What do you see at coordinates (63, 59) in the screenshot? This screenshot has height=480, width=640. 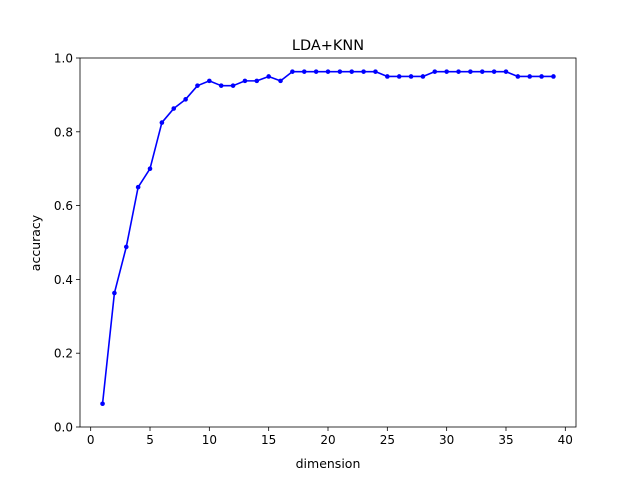 I see `y-tick-label: 1.0` at bounding box center [63, 59].